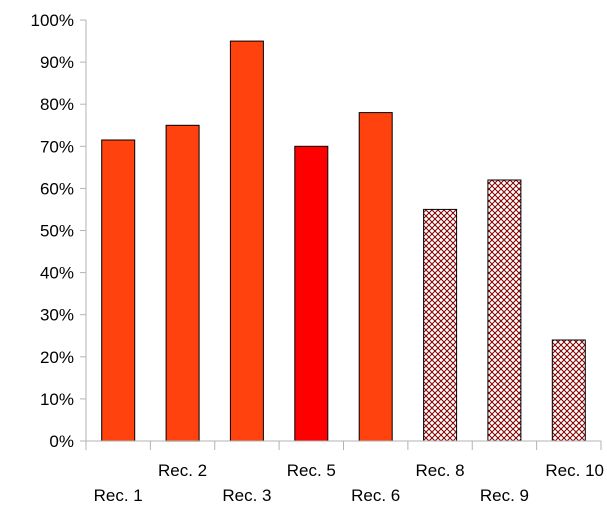 The width and height of the screenshot is (607, 508). I want to click on y-axis-ticks, so click(83, 230).